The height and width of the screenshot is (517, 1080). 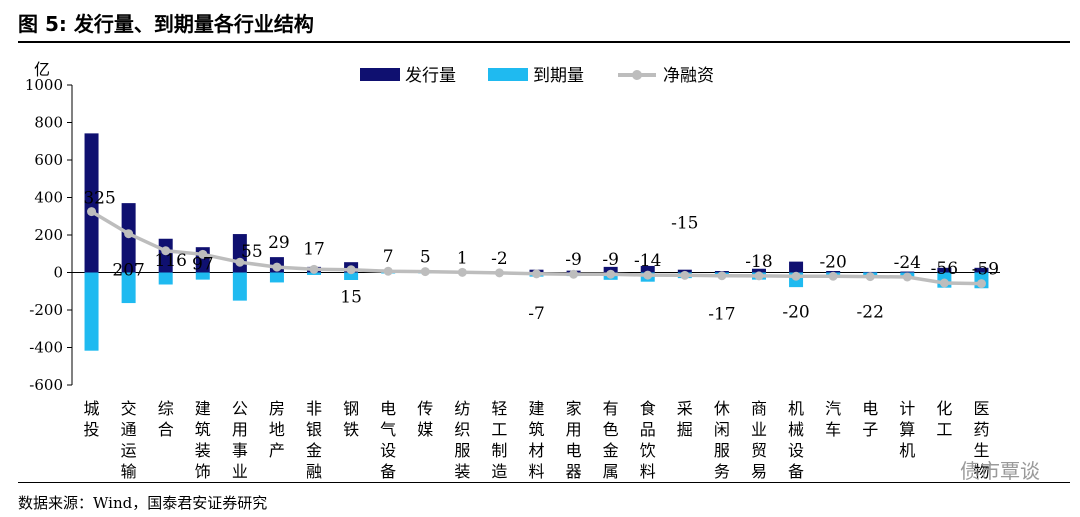 What do you see at coordinates (203, 264) in the screenshot?
I see `net-financing-label: 97` at bounding box center [203, 264].